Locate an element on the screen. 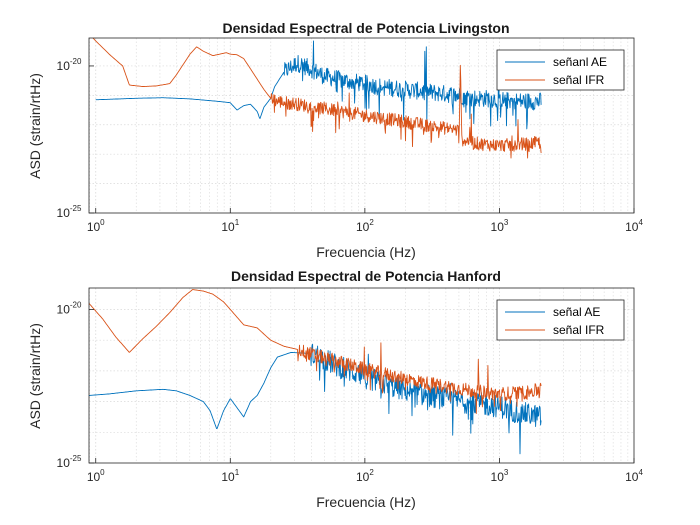  chart-title: Densidad Espectral de Potencia Hanford is located at coordinates (366, 276).